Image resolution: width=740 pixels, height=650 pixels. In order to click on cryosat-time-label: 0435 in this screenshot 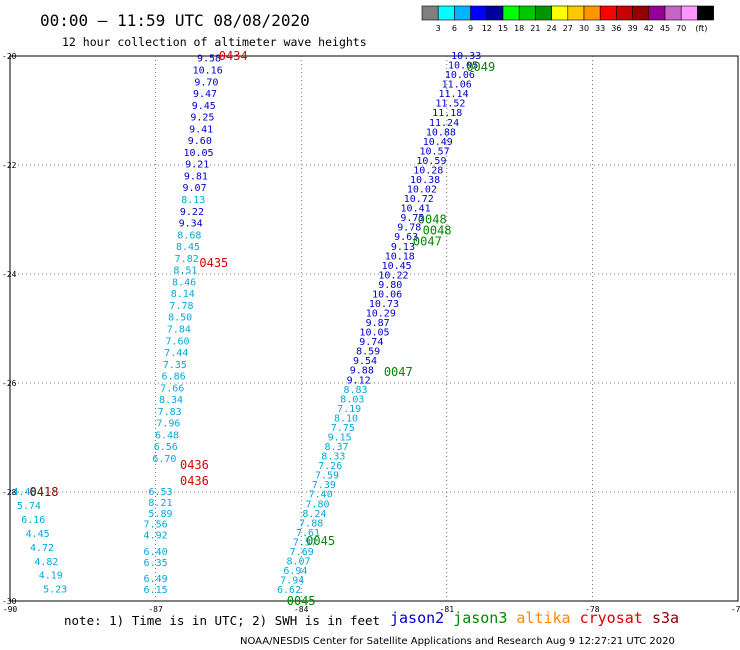, I will do `click(213, 263)`.